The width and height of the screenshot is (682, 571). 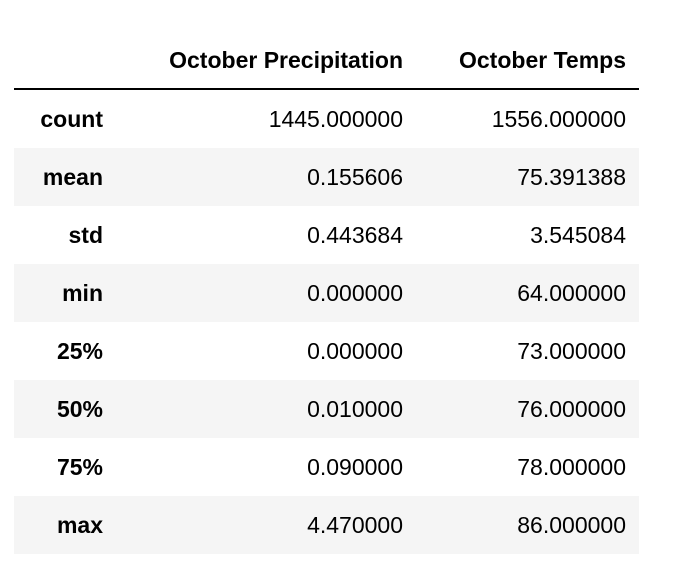 What do you see at coordinates (355, 176) in the screenshot?
I see `cell-precipitation: 0.155606` at bounding box center [355, 176].